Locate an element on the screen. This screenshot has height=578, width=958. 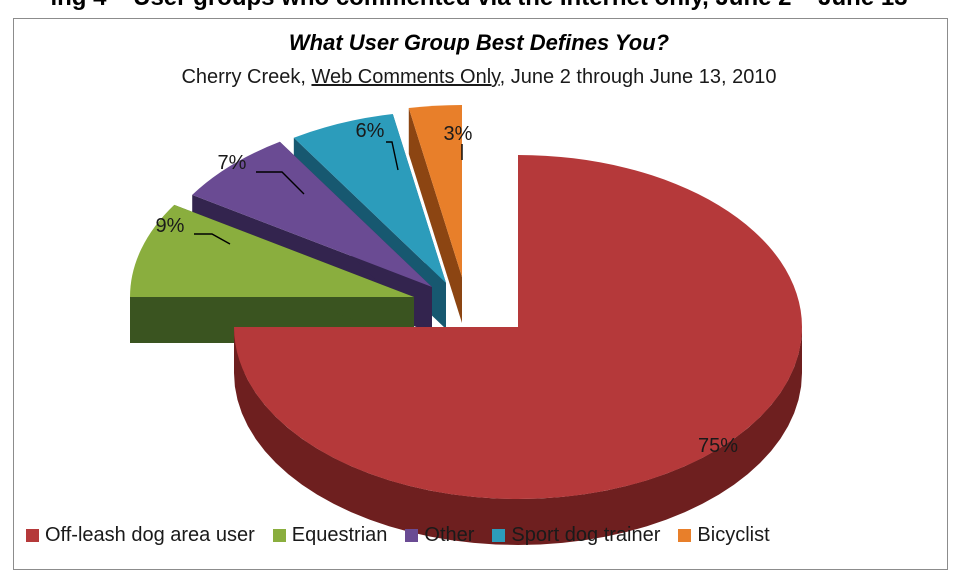
data-label-equestrian: 9% is located at coordinates (170, 226).